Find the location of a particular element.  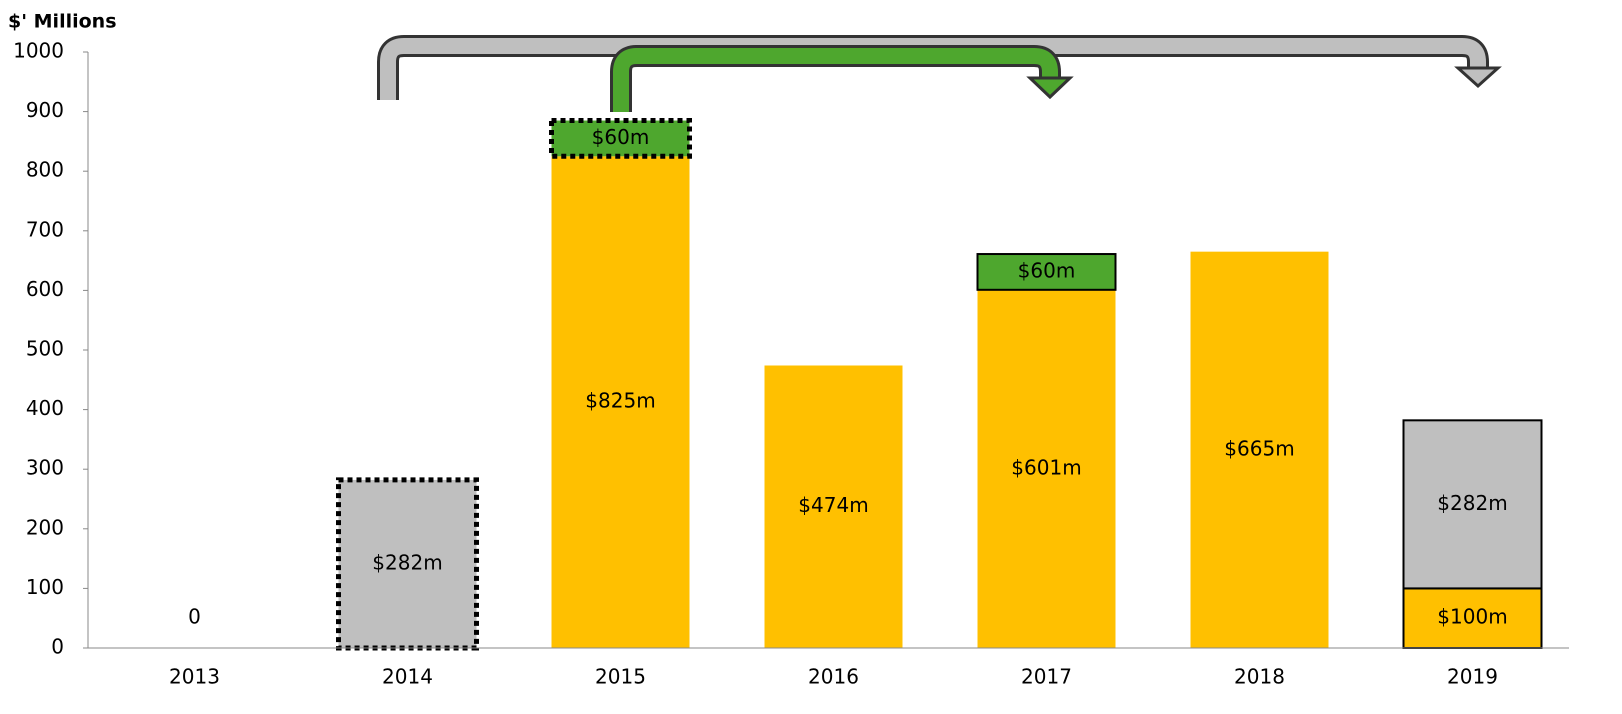

y-tick-label: 1000 is located at coordinates (38, 51).